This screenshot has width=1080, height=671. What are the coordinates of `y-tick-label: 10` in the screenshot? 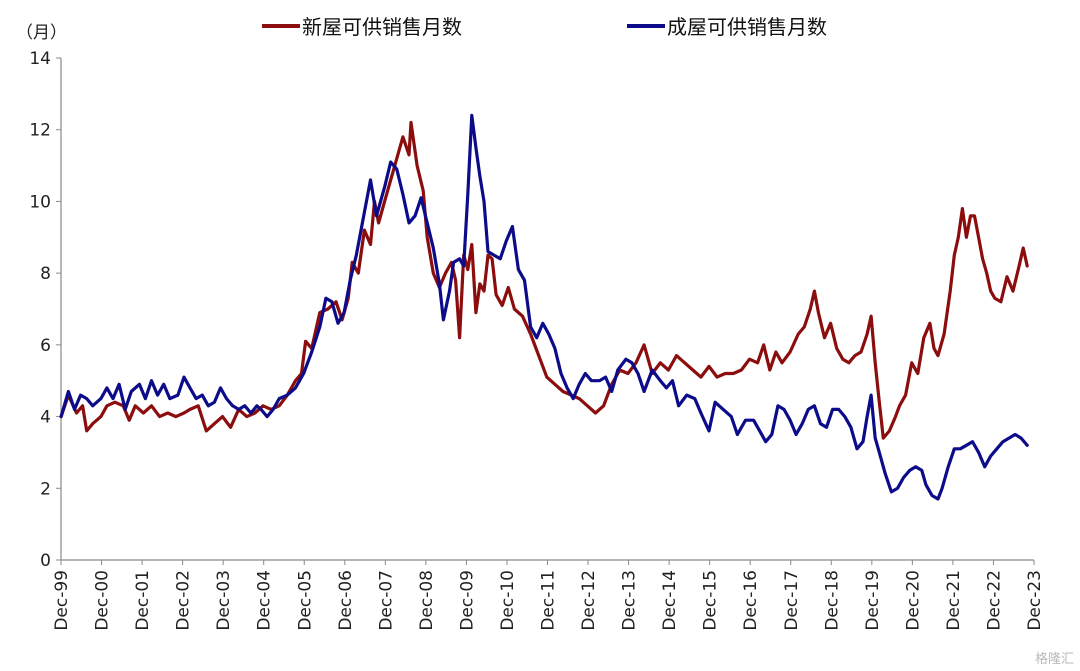 It's located at (40, 202).